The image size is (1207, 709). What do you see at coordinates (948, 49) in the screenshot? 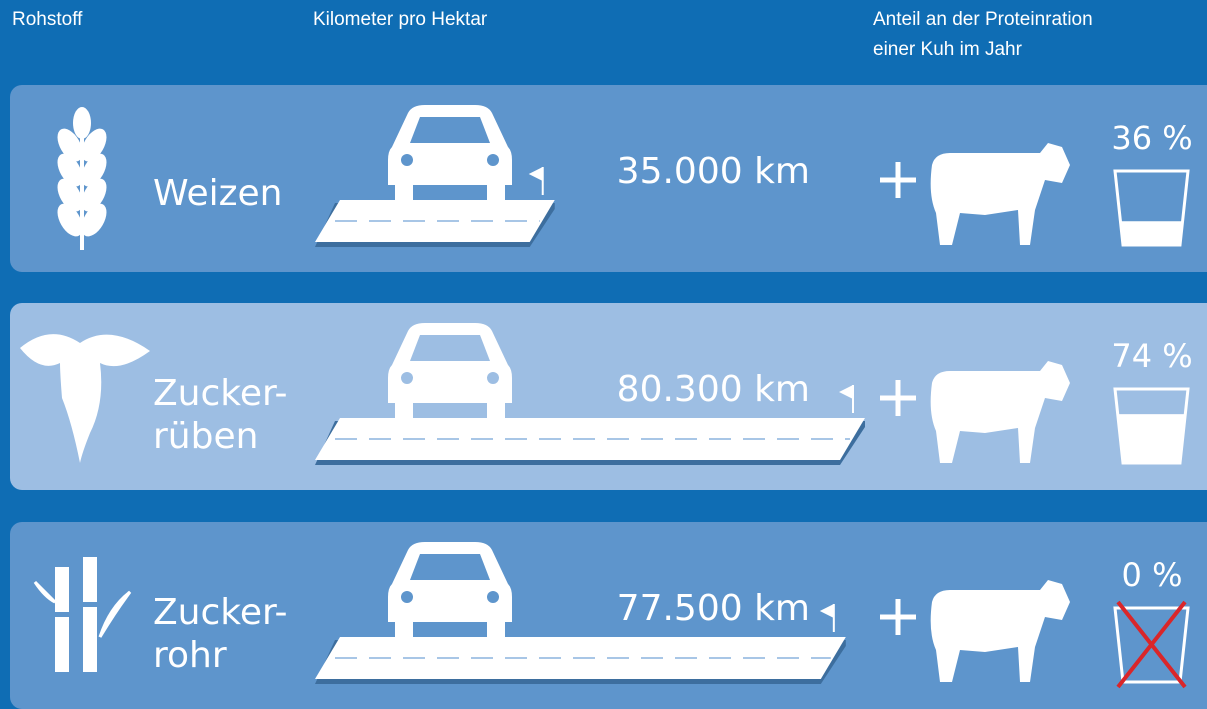
I see `header-share: einer Kuh im Jahr` at bounding box center [948, 49].